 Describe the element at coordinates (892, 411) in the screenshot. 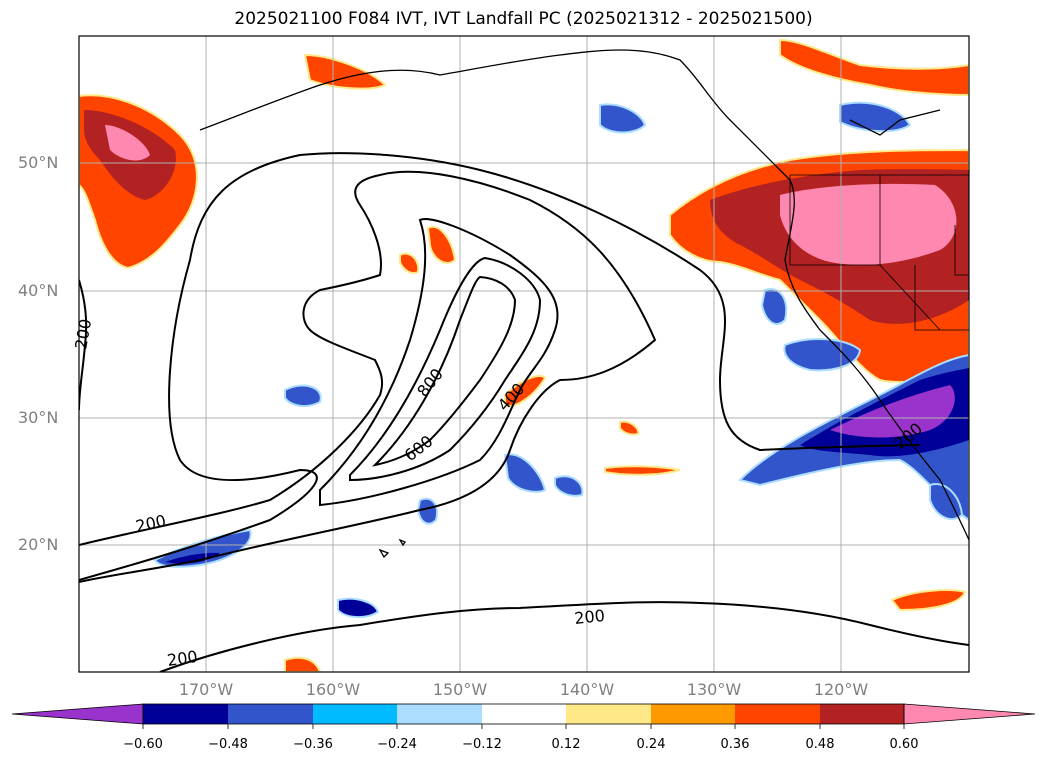

I see `negative-peak-southeast` at that location.